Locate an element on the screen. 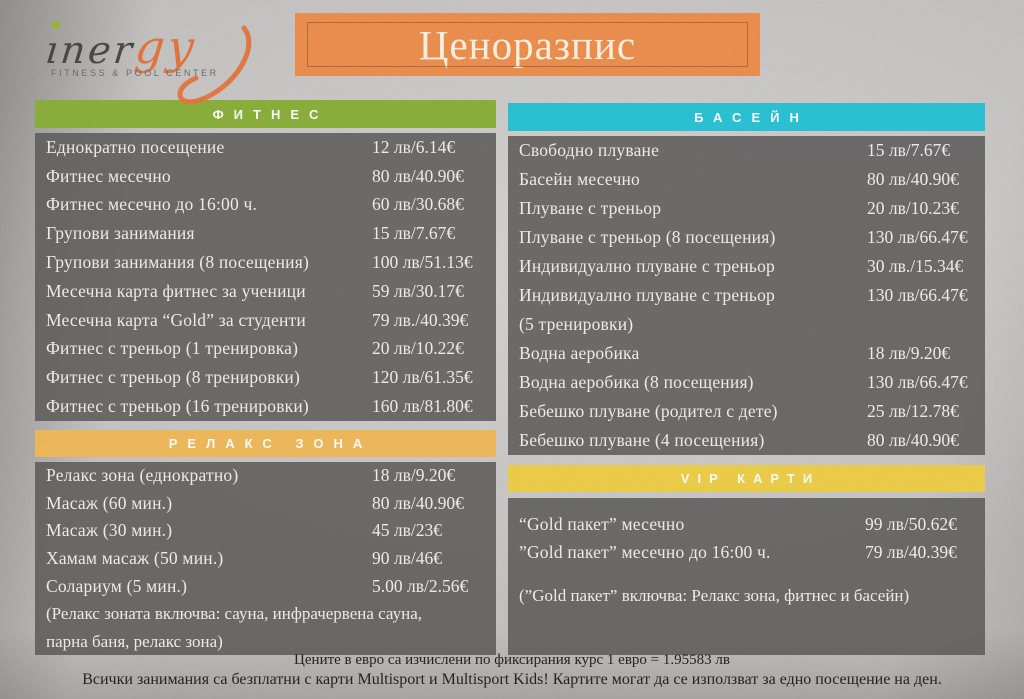  item-label: Фитнес месечно is located at coordinates (108, 175).